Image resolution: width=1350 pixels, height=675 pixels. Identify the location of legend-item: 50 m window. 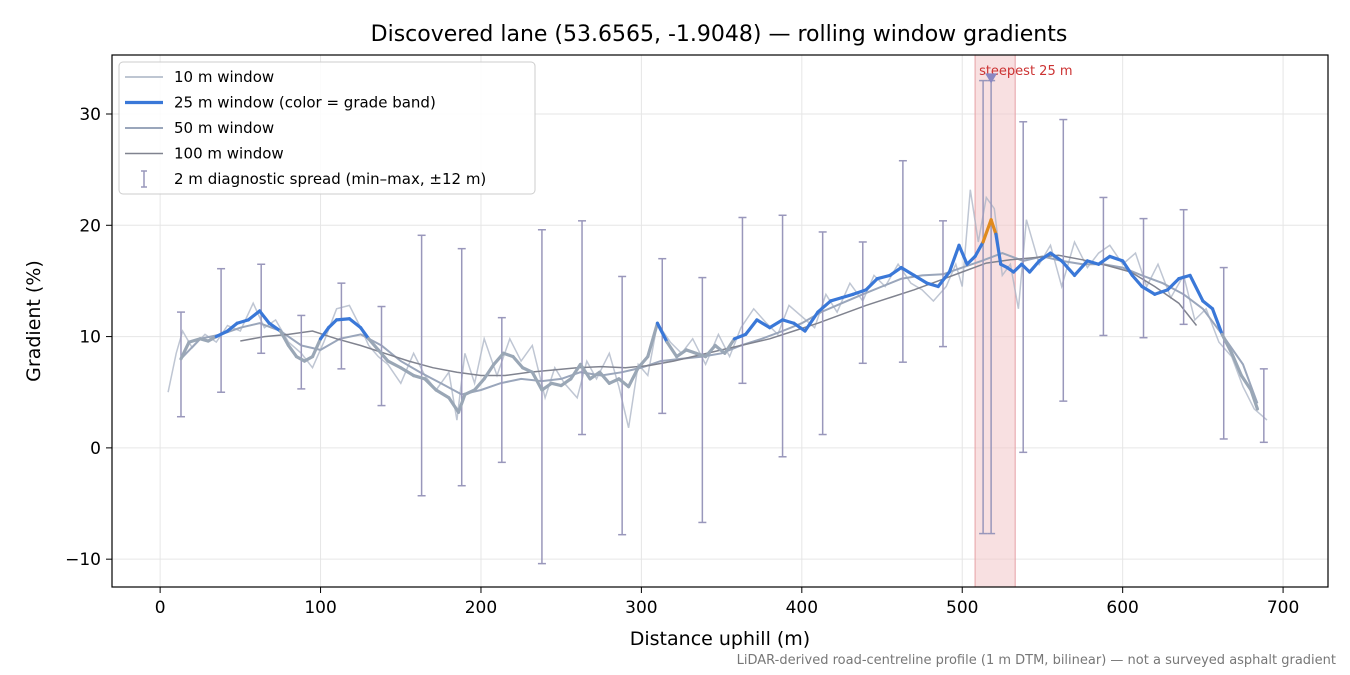
(199, 128).